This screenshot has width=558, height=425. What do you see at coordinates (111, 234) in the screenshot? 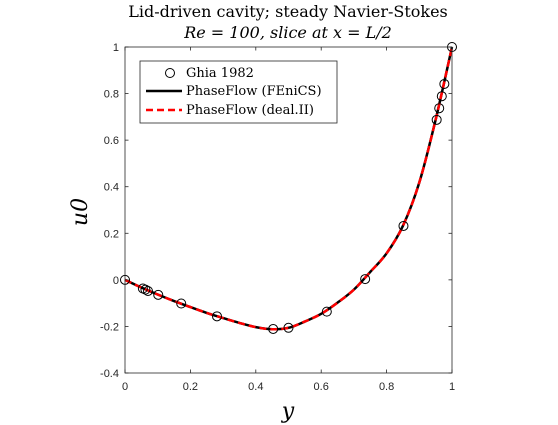
I see `y-tick-label: 0.2` at bounding box center [111, 234].